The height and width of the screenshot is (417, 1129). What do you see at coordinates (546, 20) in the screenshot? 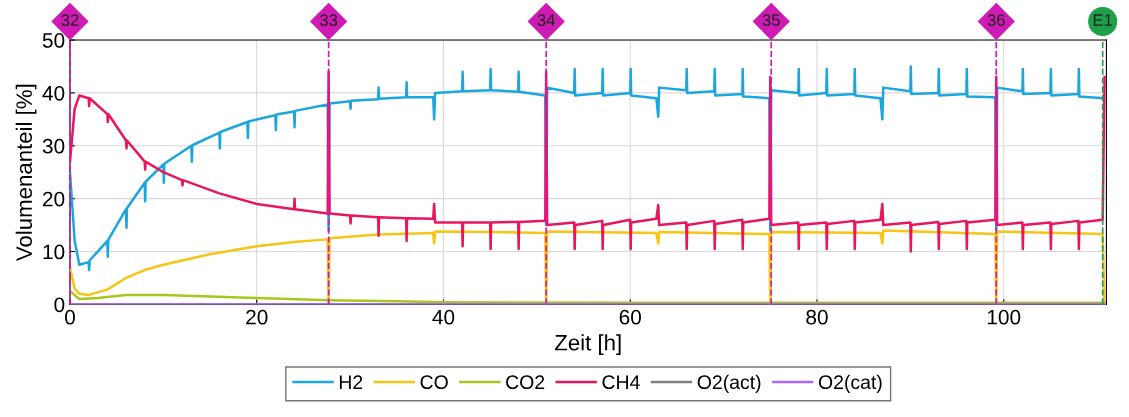
I see `annotation: 34` at bounding box center [546, 20].